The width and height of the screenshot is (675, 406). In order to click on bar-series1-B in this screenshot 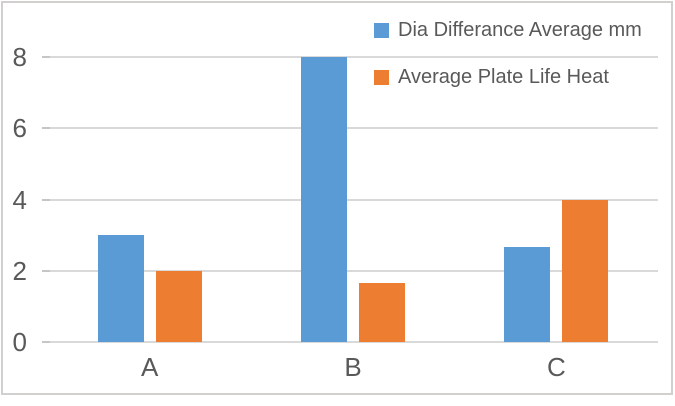, I will do `click(324, 199)`.